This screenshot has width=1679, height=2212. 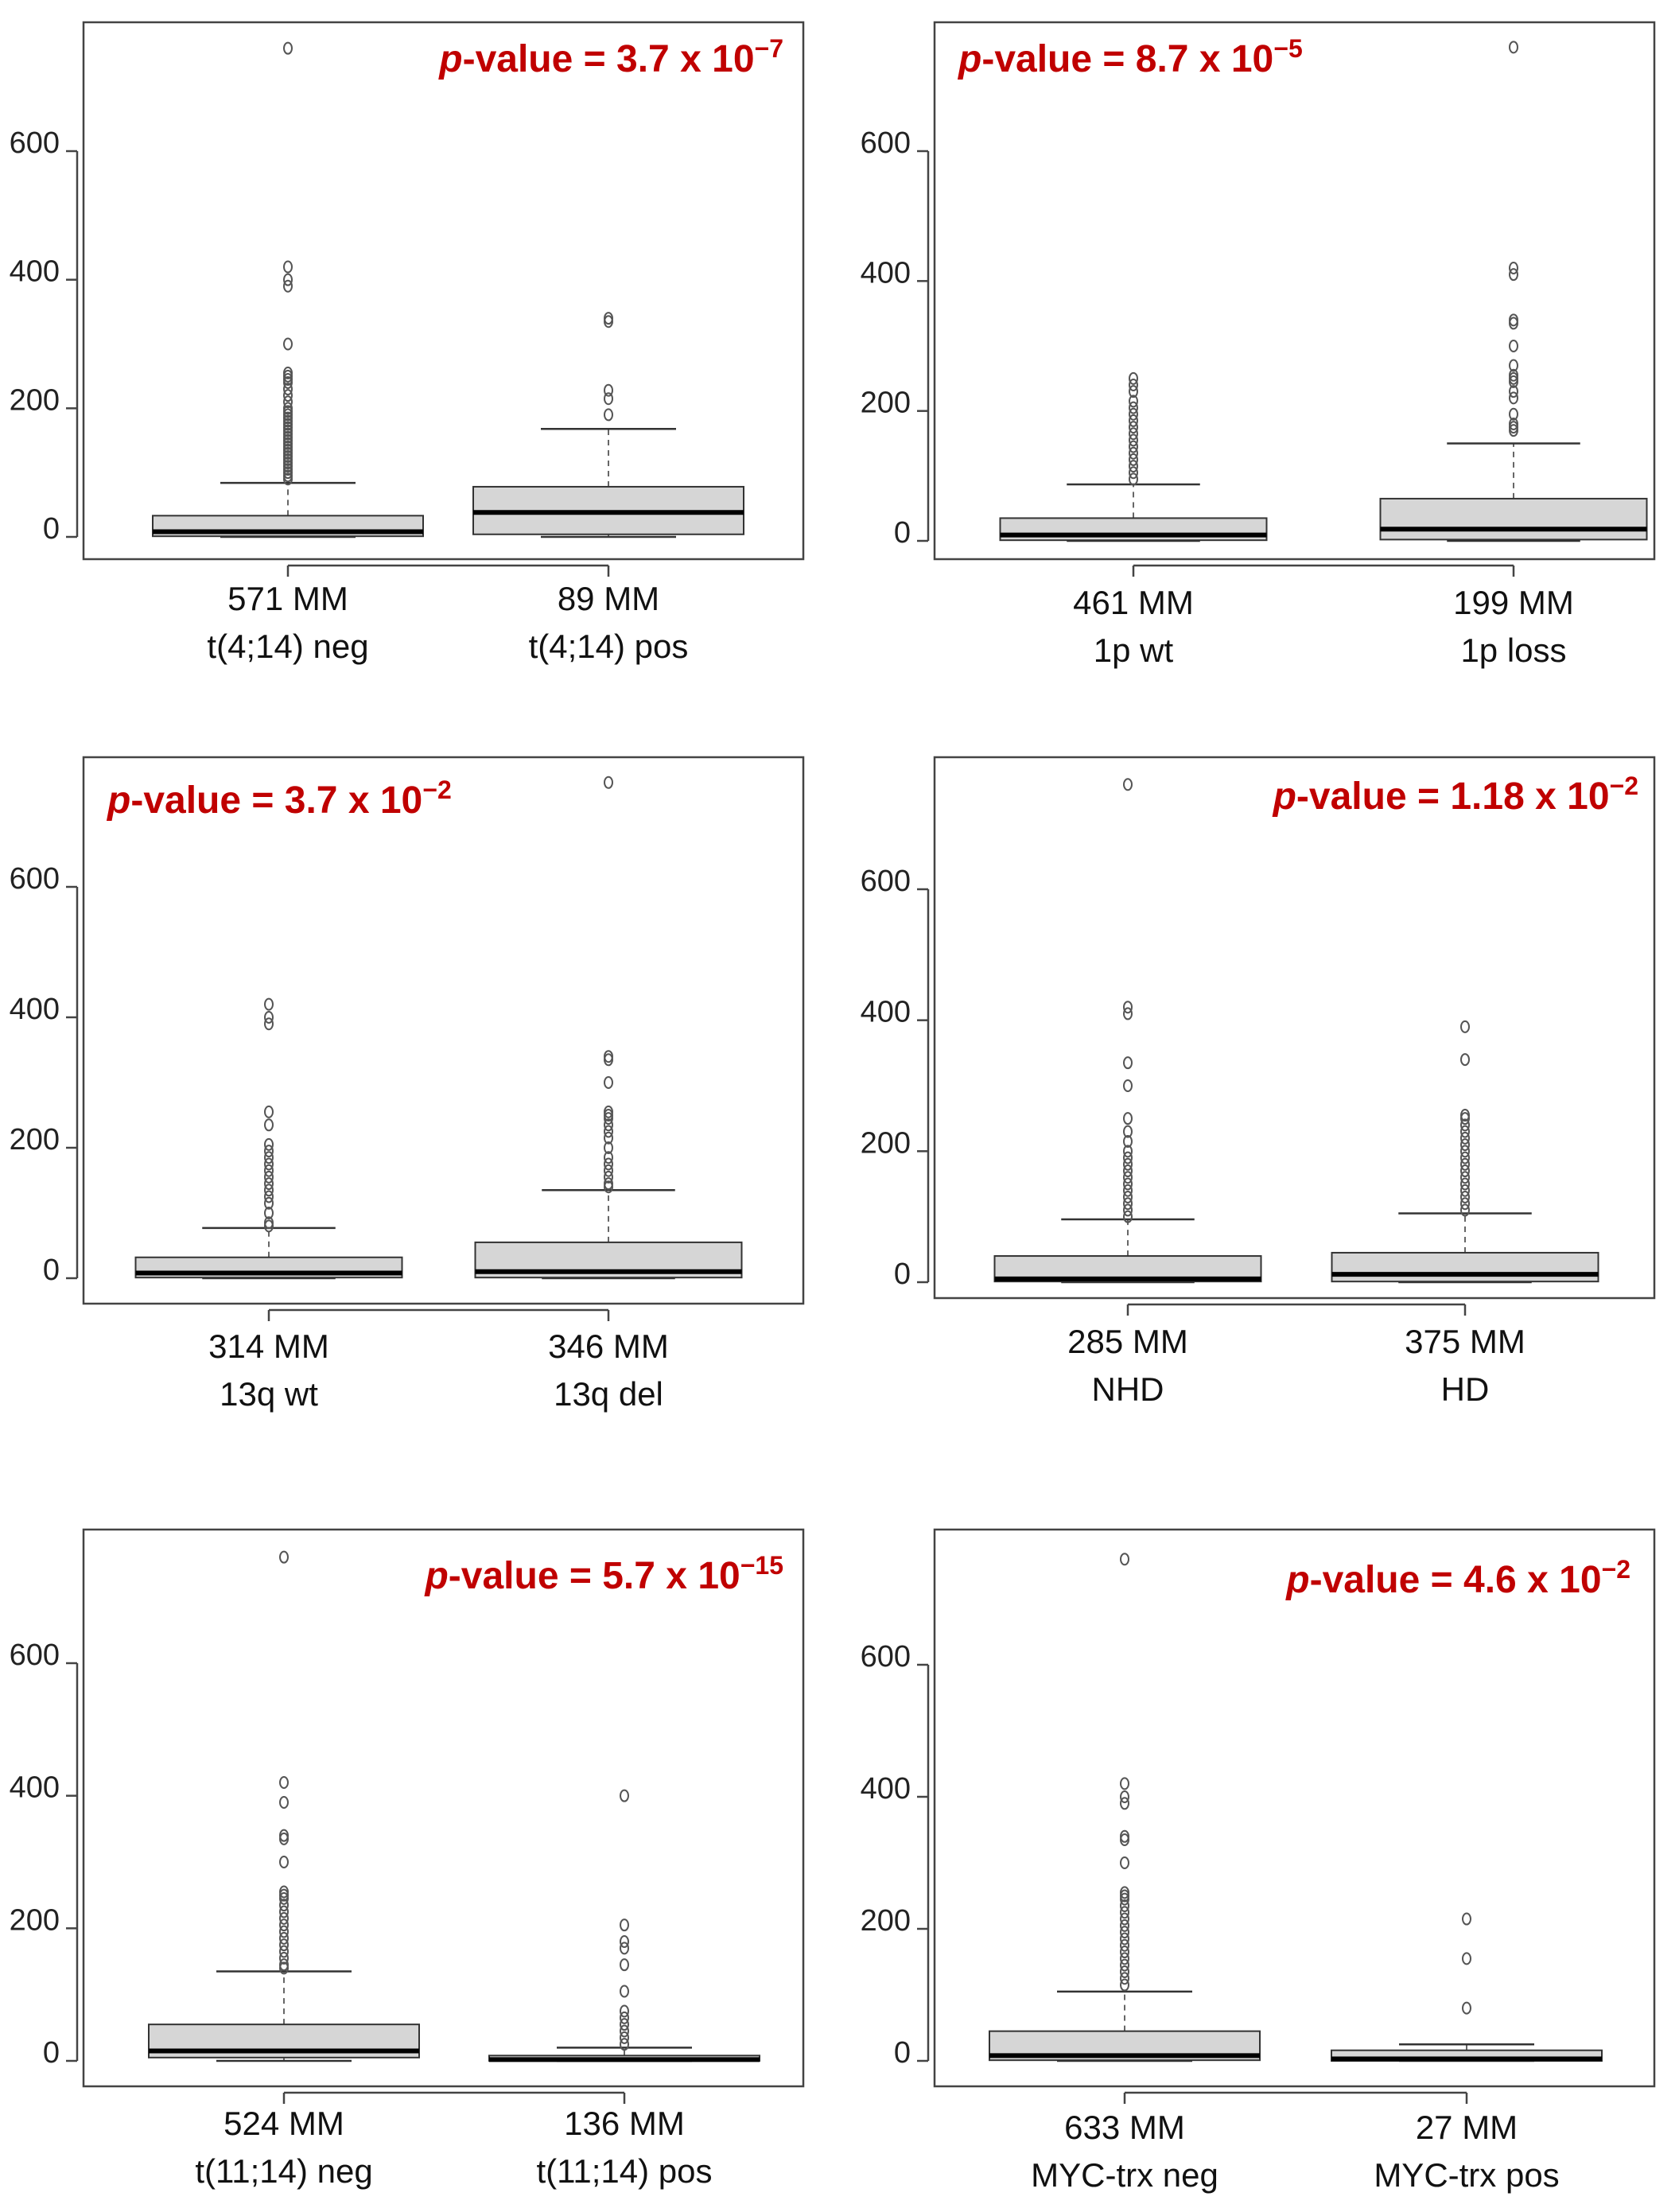 I want to click on box-group-2: 136 MM t(11;14) pos, so click(x=624, y=1989).